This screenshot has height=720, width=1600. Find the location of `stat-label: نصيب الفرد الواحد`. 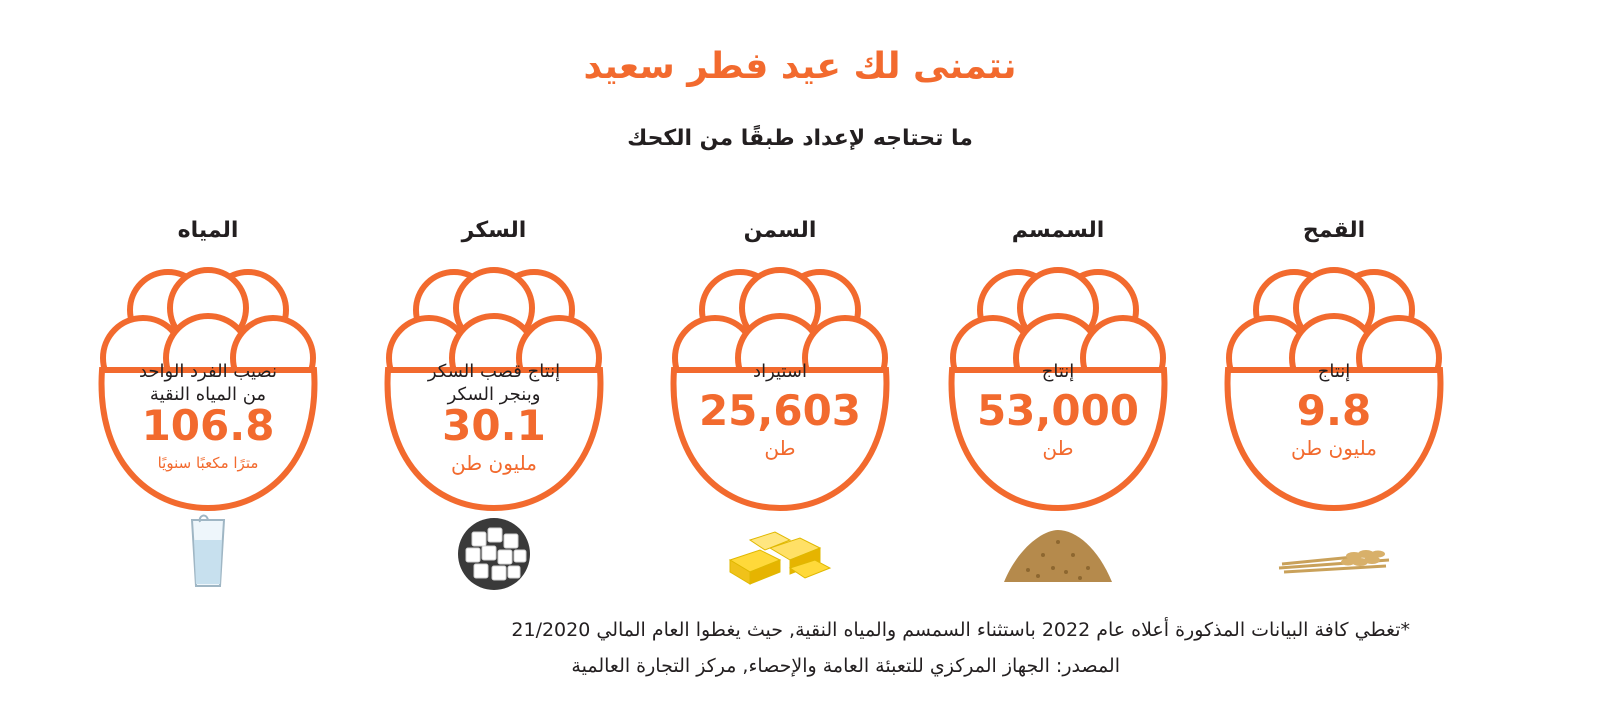

stat-label: نصيب الفرد الواحد is located at coordinates (208, 371).